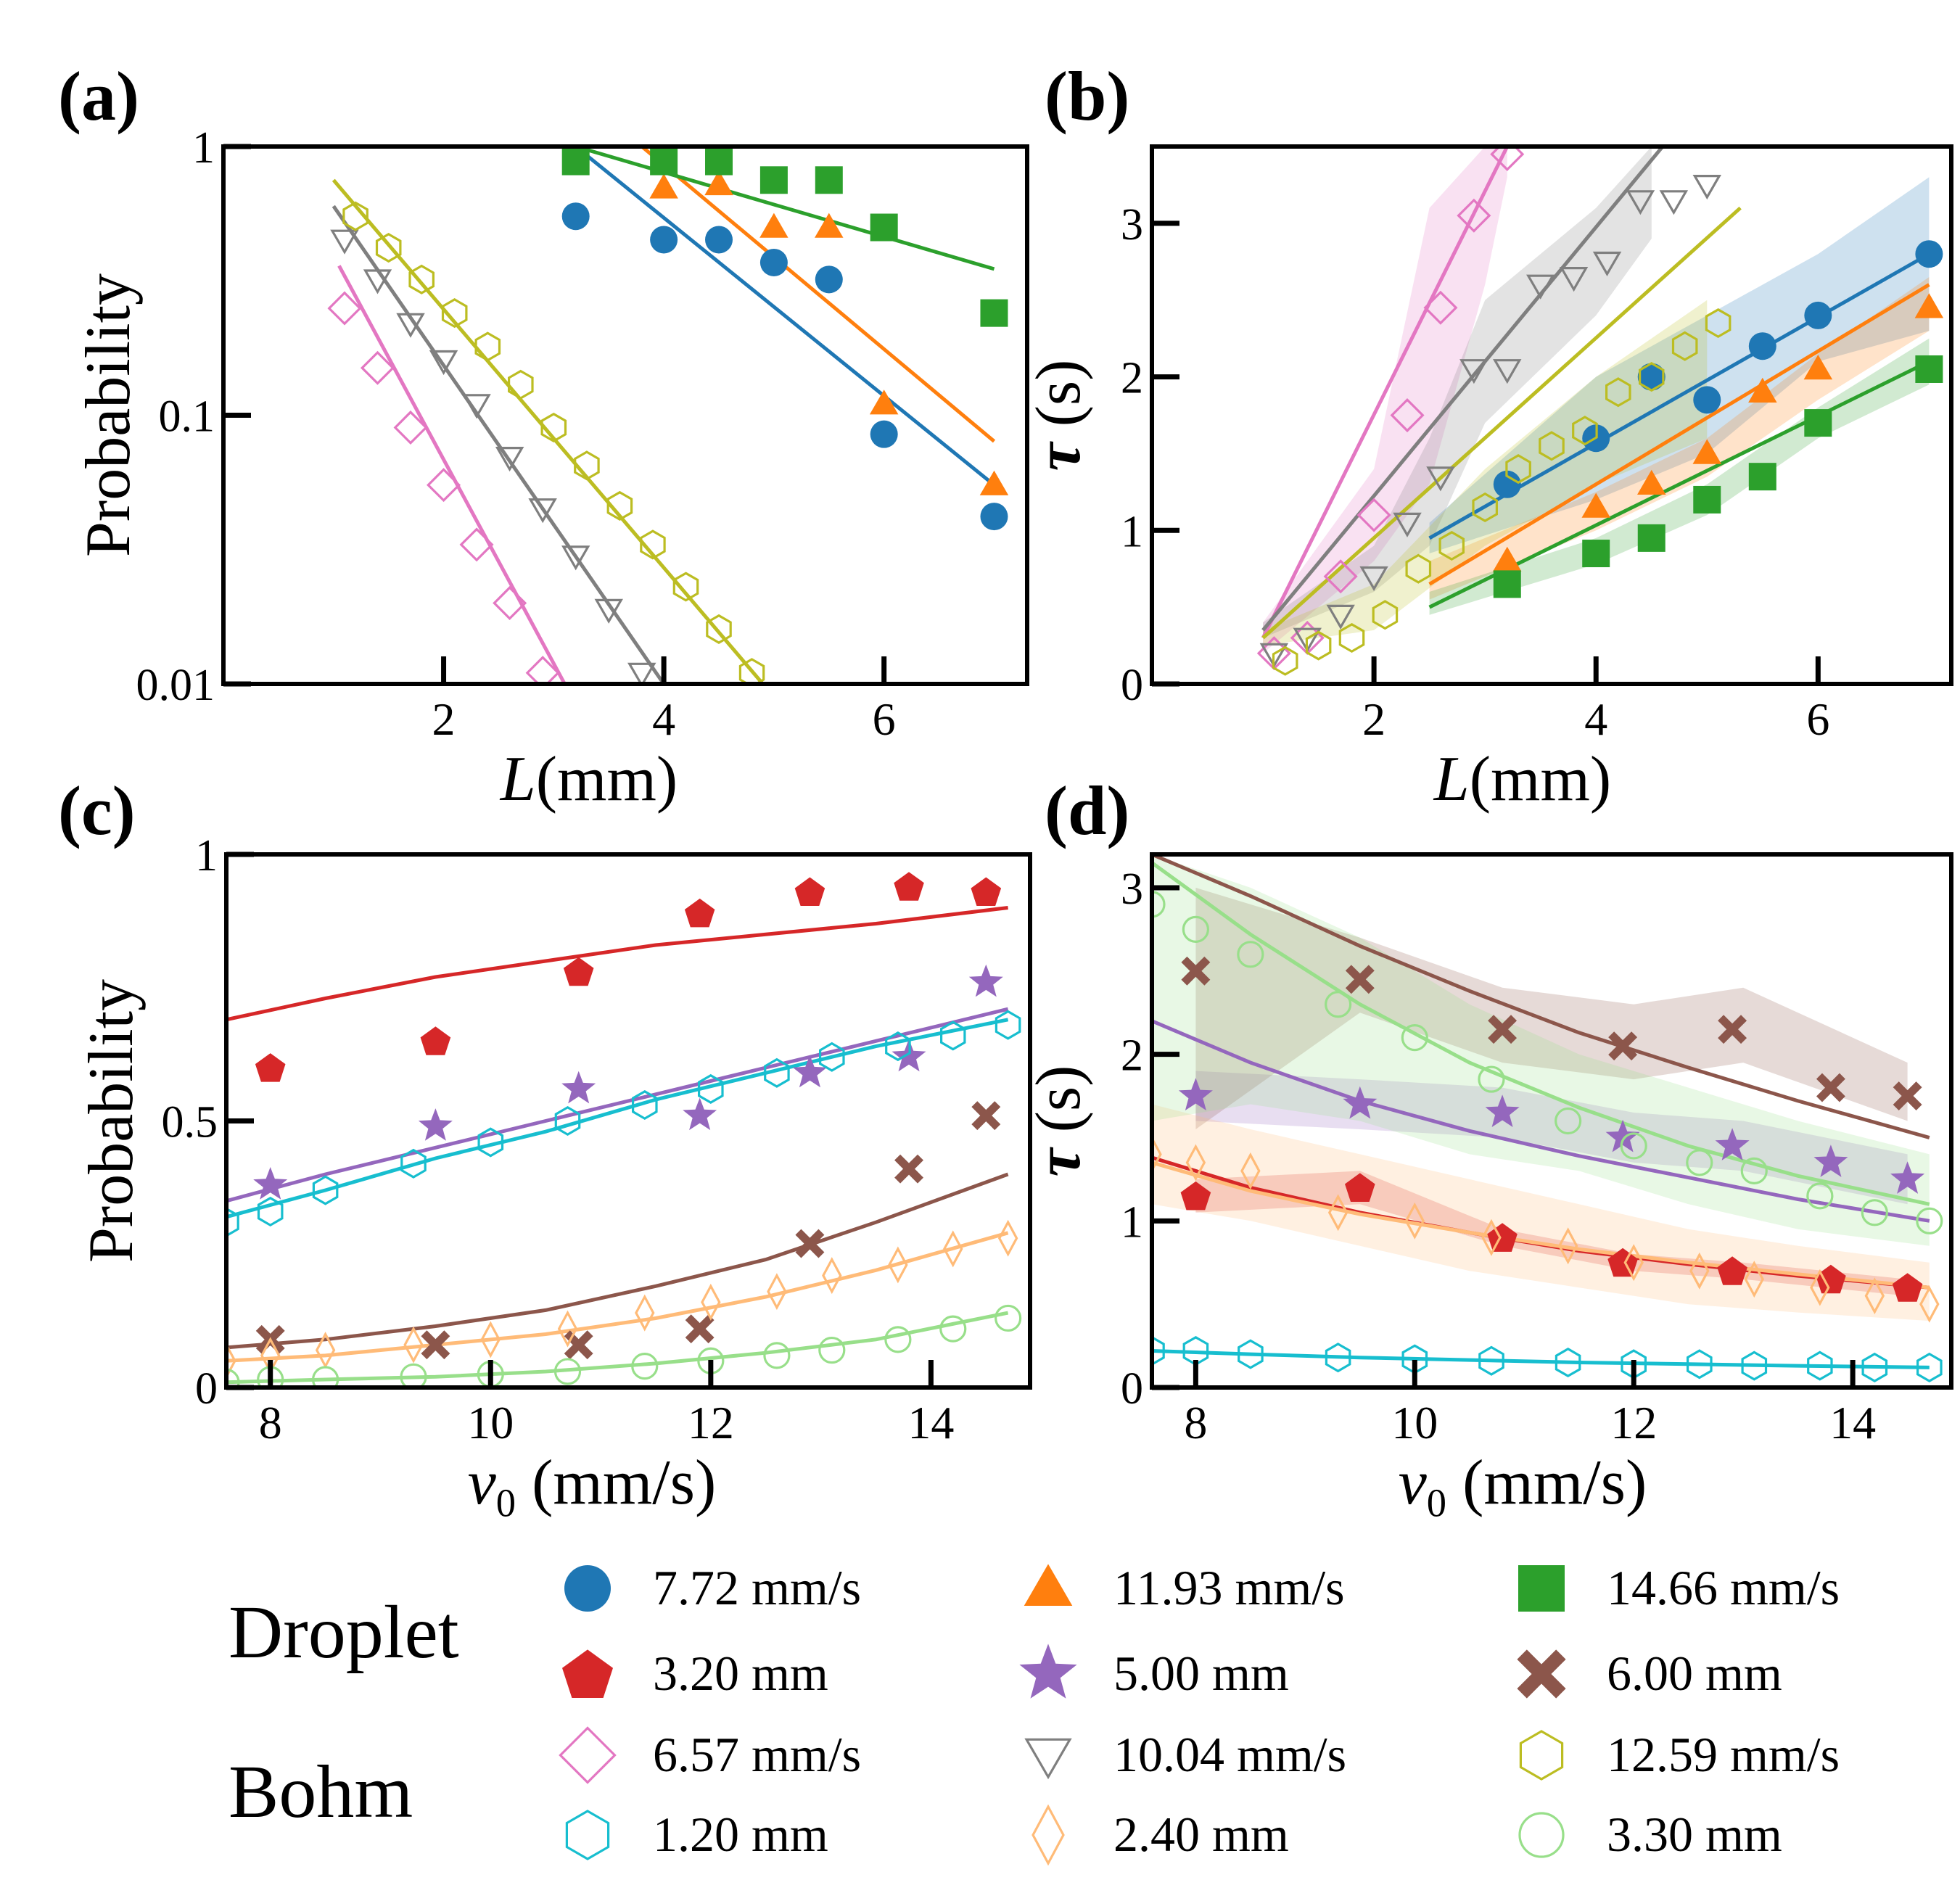 This screenshot has width=1960, height=1901. Describe the element at coordinates (270, 1423) in the screenshot. I see `x-tick-label: 8` at that location.